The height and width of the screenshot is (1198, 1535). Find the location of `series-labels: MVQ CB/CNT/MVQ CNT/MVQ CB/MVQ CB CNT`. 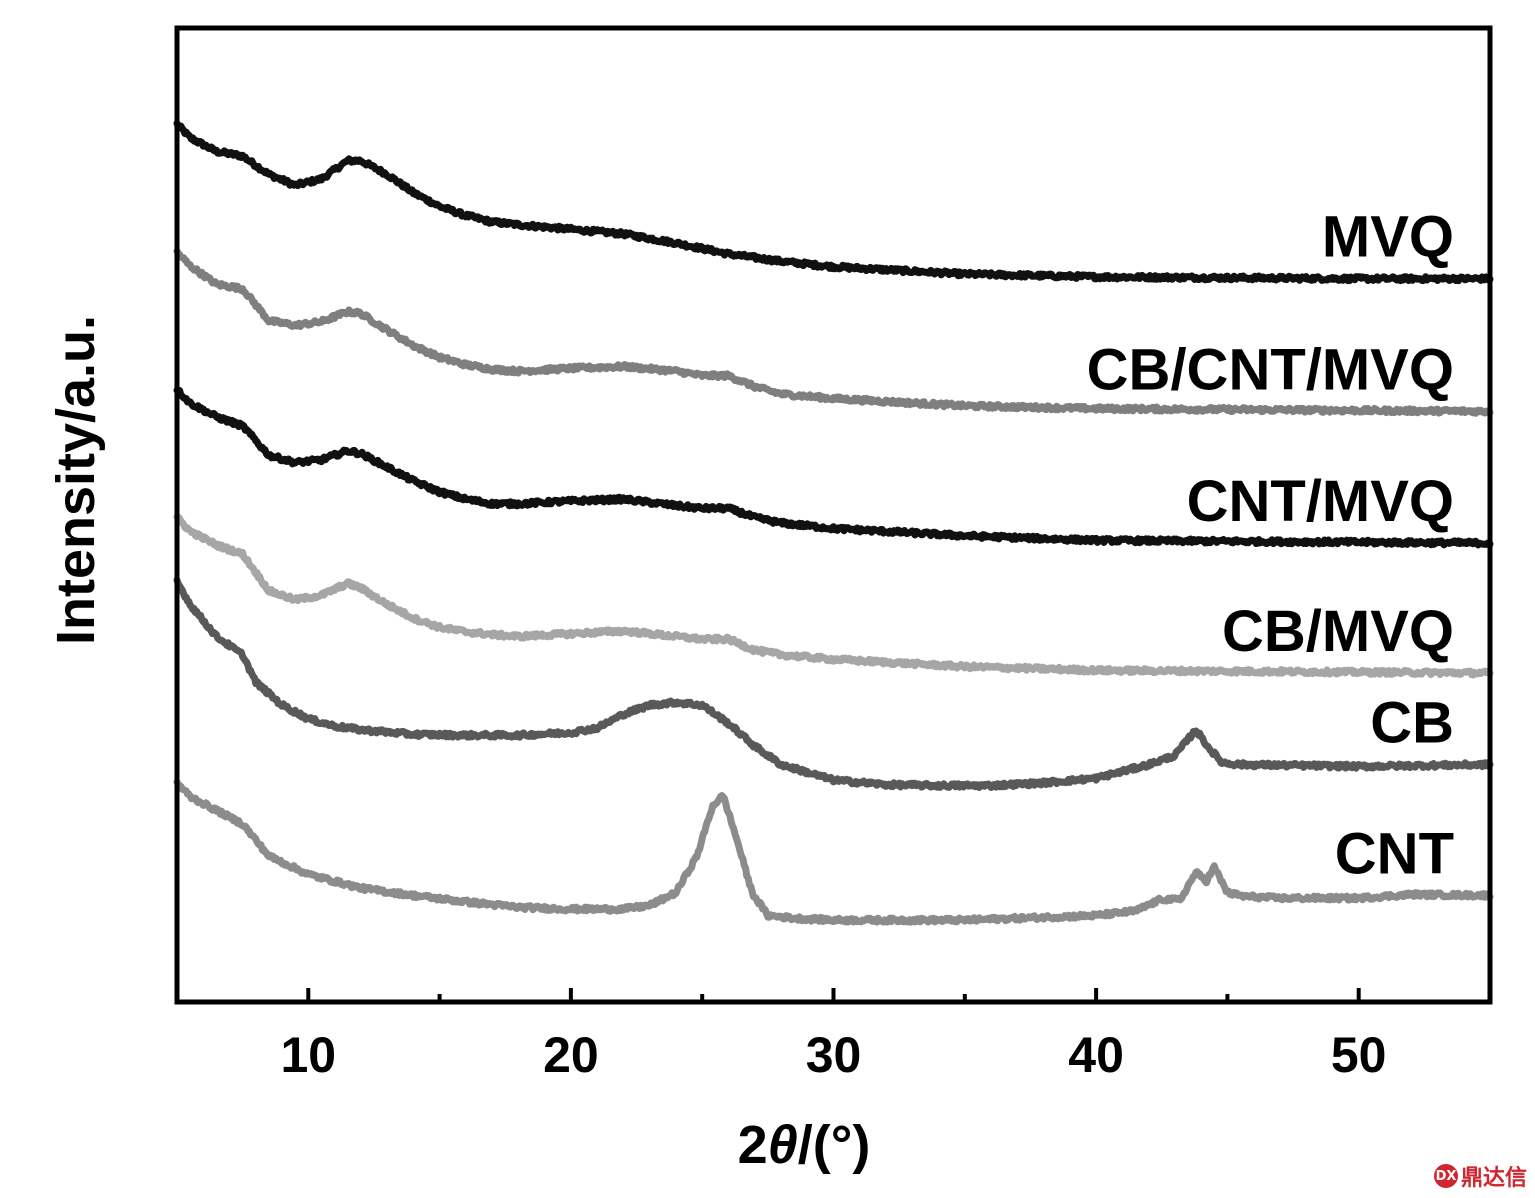

series-labels: MVQ CB/CNT/MVQ CNT/MVQ CB/MVQ CB CNT is located at coordinates (1270, 546).